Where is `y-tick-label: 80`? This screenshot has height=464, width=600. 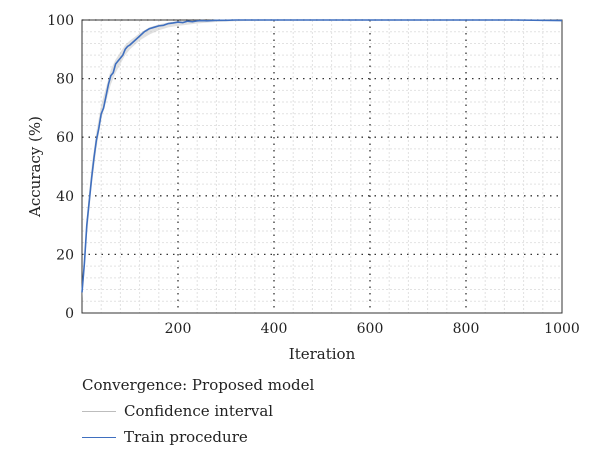 y-tick-label: 80 is located at coordinates (65, 80).